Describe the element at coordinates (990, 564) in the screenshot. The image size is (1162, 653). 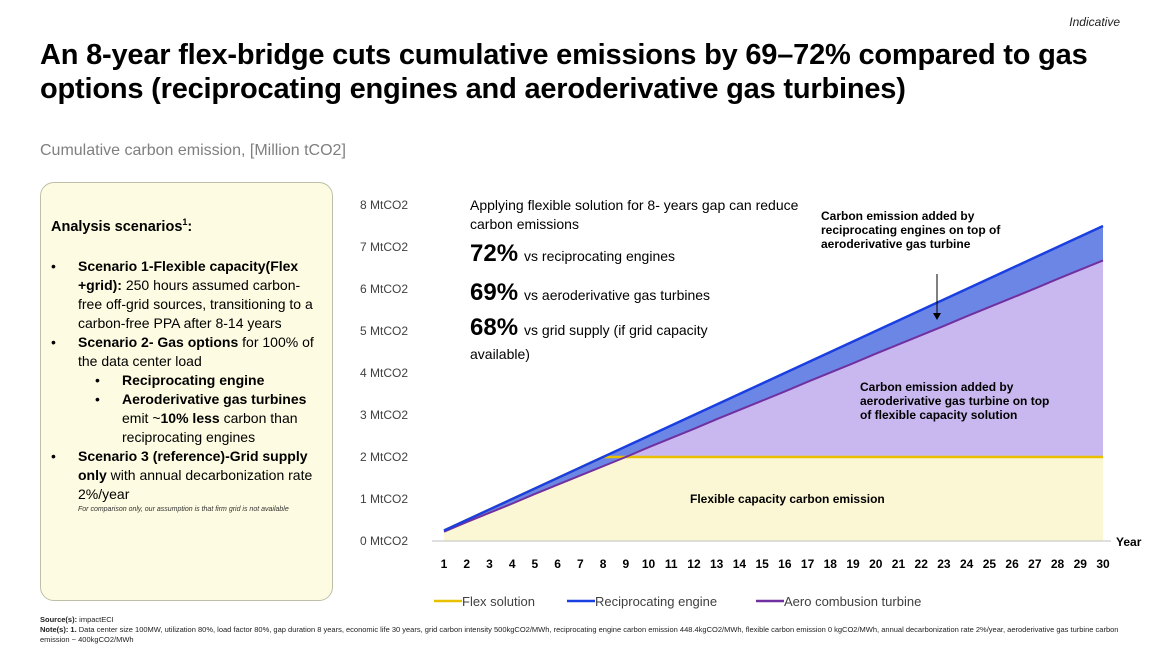
I see `x-tick-label: 25` at that location.